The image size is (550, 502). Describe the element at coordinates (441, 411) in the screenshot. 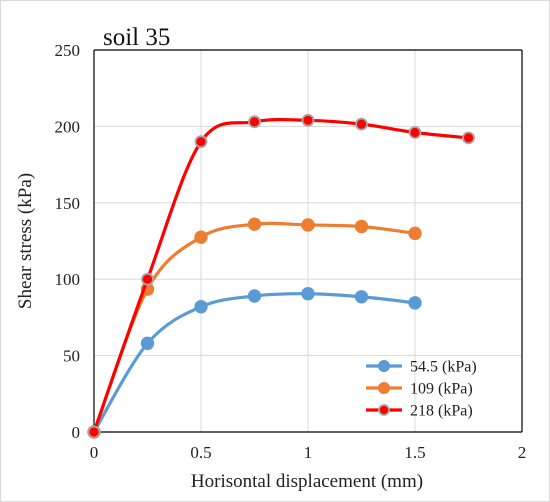

I see `legend-label: 218 (kPa)` at that location.